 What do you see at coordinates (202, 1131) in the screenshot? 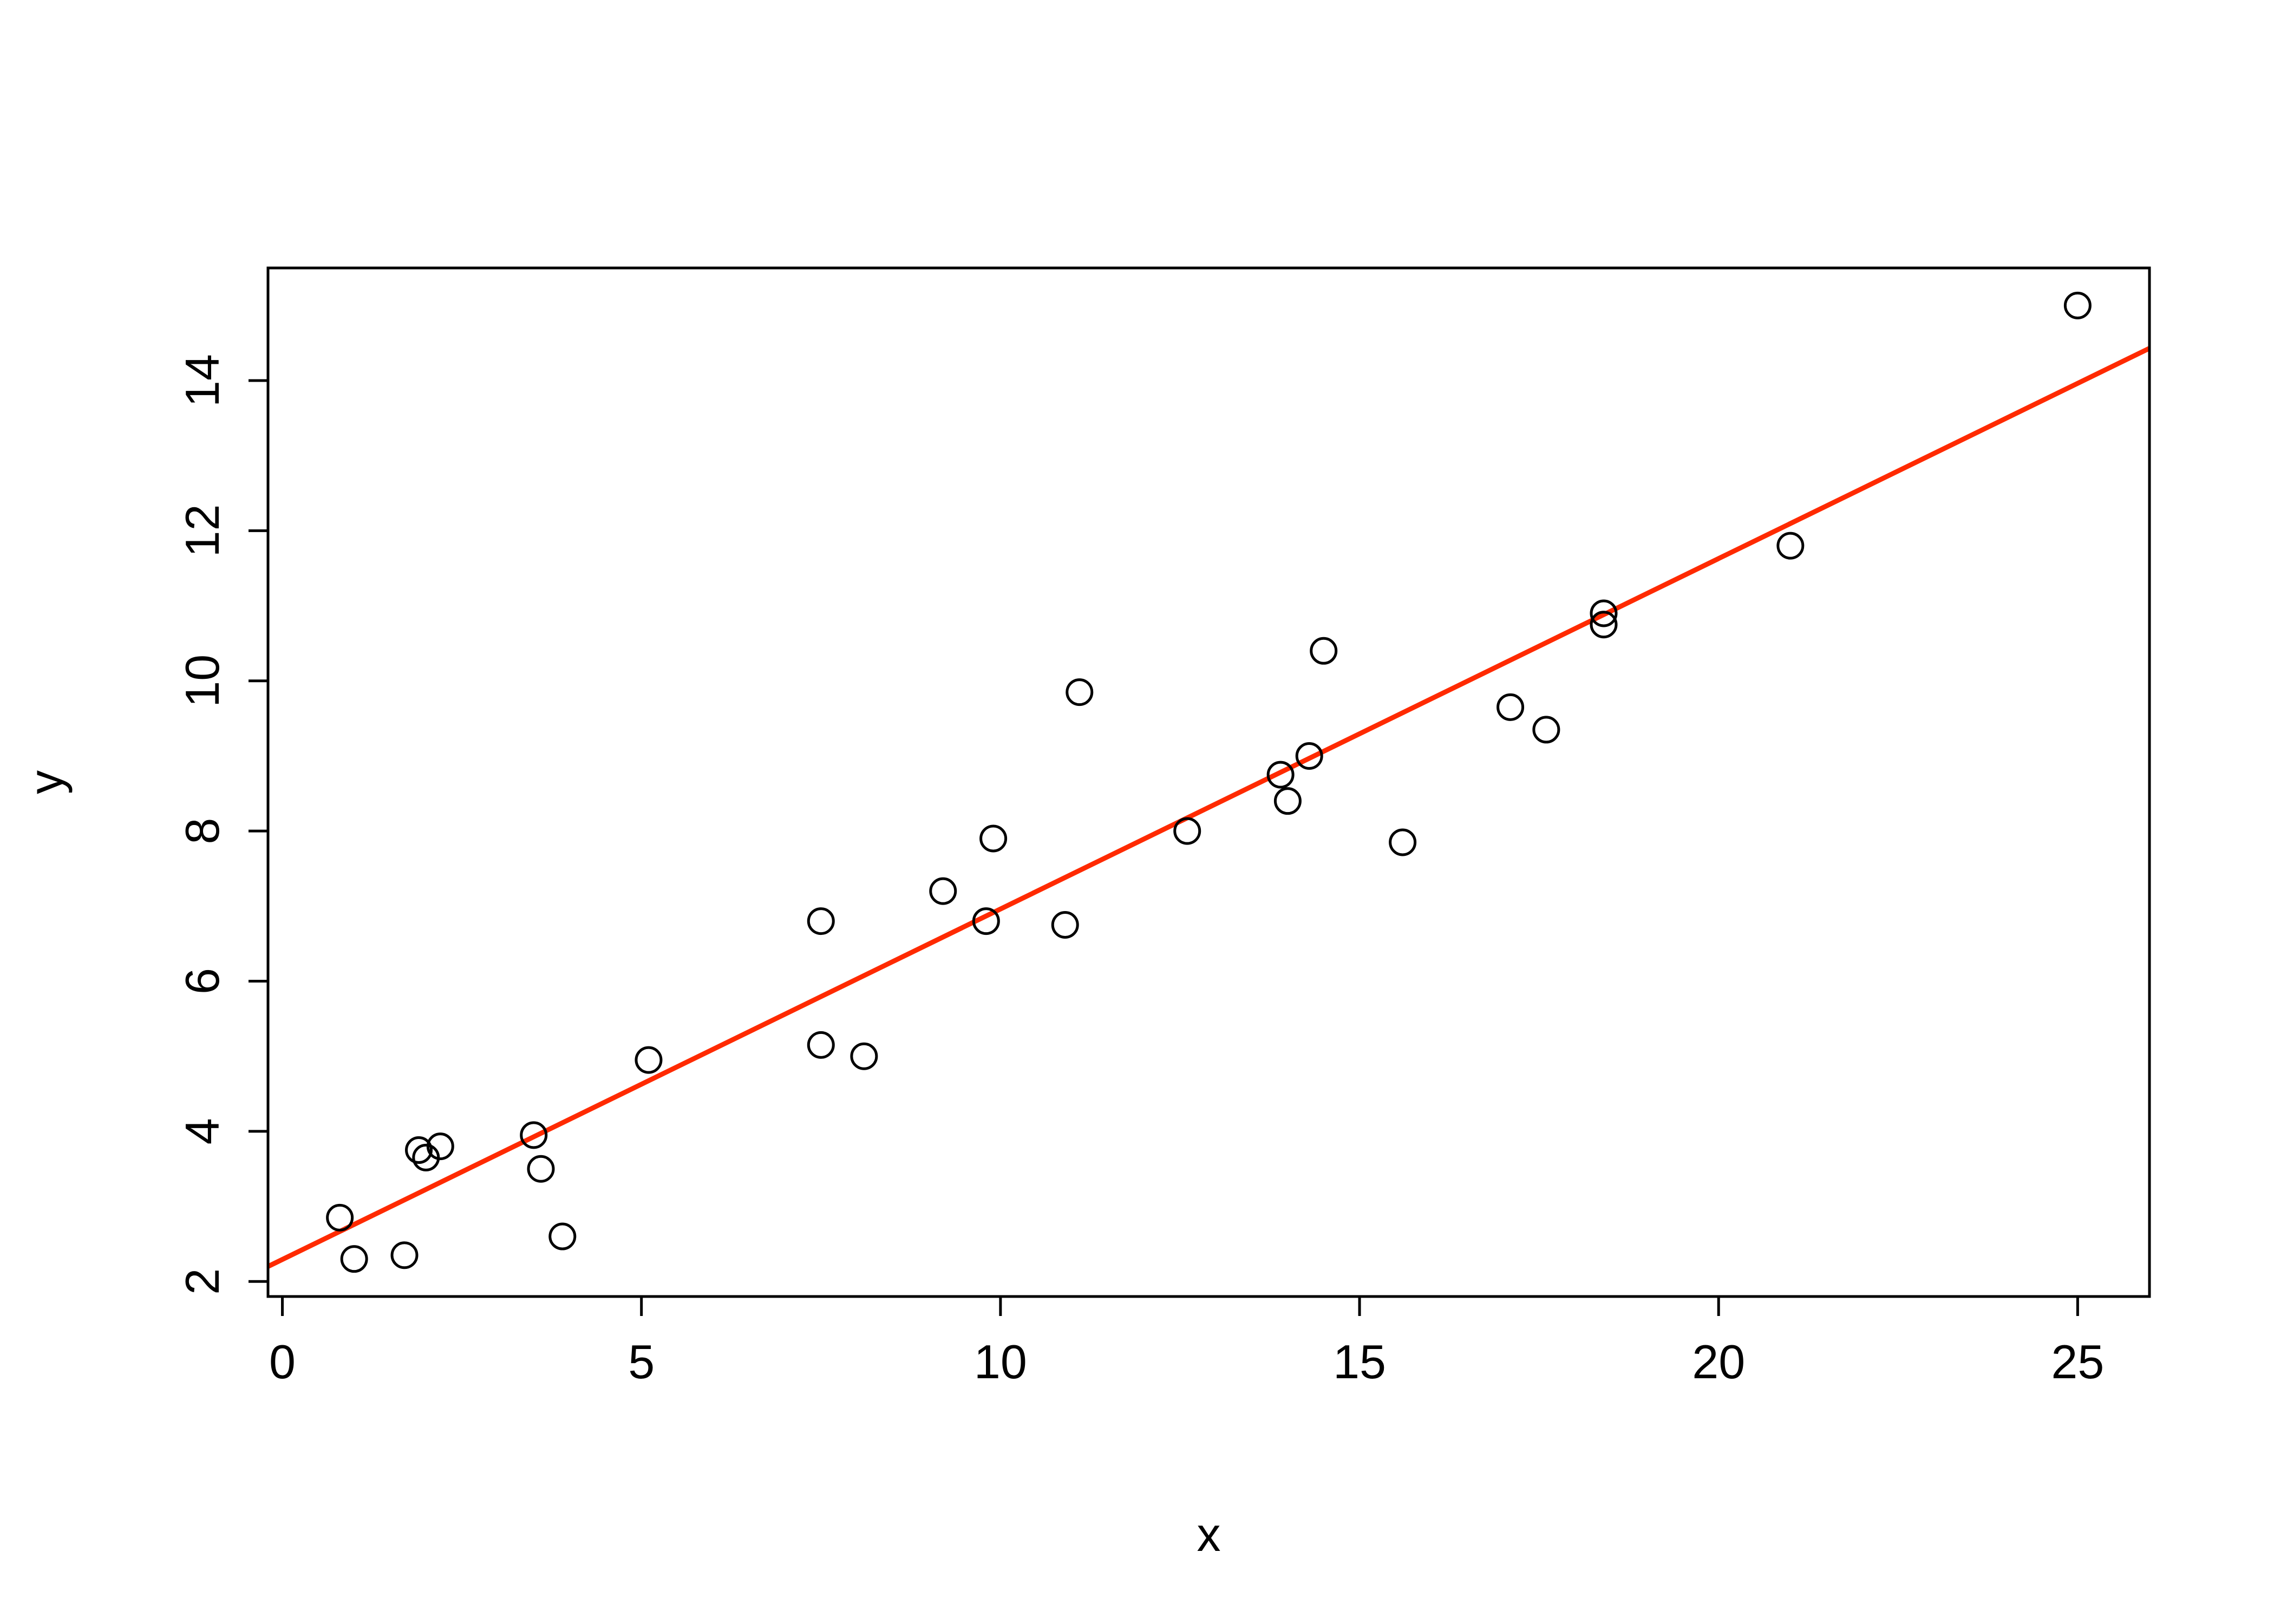
I see `y-tick-label: 4` at bounding box center [202, 1131].